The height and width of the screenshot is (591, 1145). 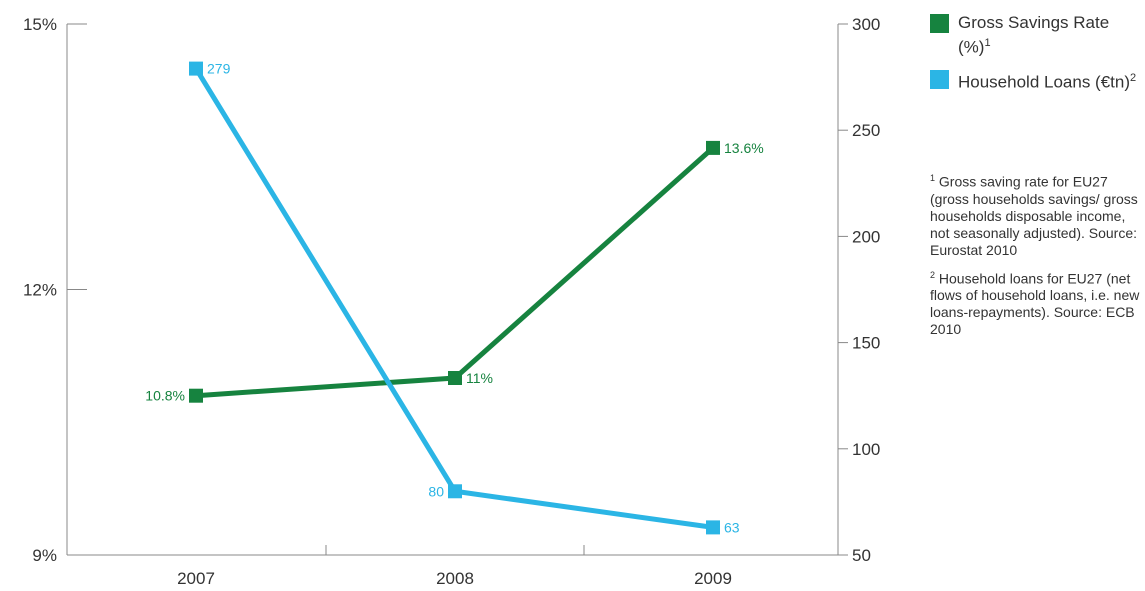 What do you see at coordinates (196, 578) in the screenshot?
I see `x-axis-tick-label: 2007` at bounding box center [196, 578].